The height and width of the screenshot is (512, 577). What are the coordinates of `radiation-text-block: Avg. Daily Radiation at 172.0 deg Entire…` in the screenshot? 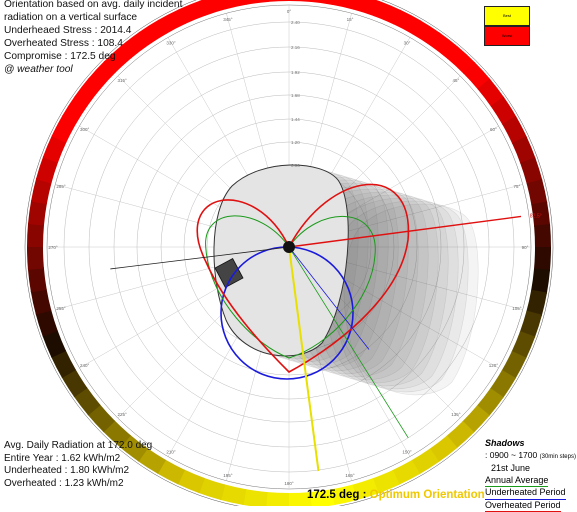 It's located at (78, 465).